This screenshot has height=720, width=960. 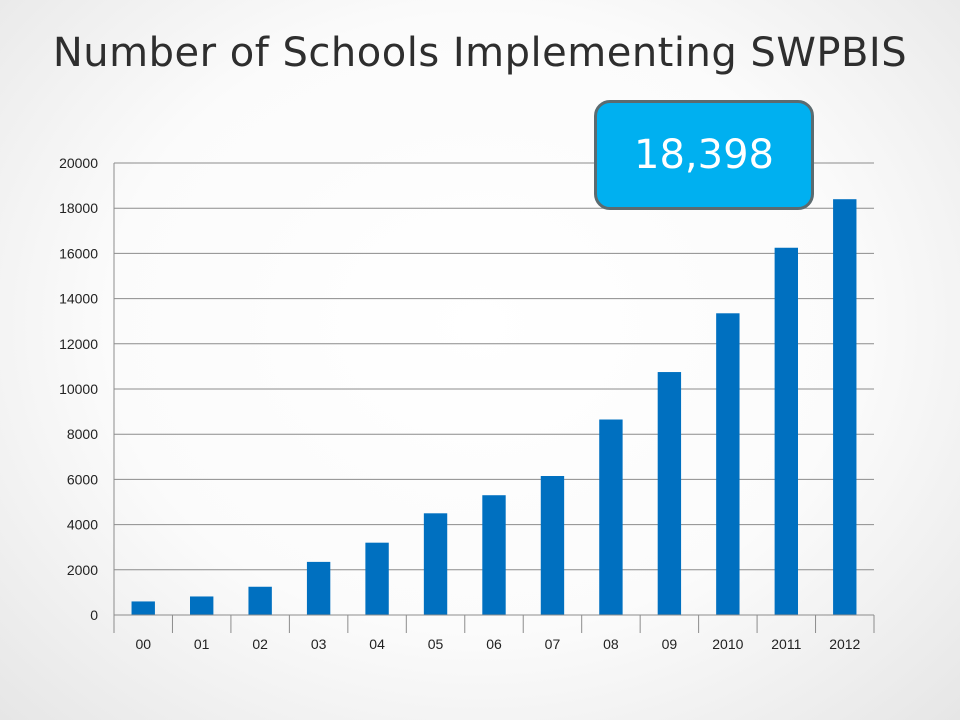 What do you see at coordinates (670, 644) in the screenshot?
I see `x-tick-label: 09` at bounding box center [670, 644].